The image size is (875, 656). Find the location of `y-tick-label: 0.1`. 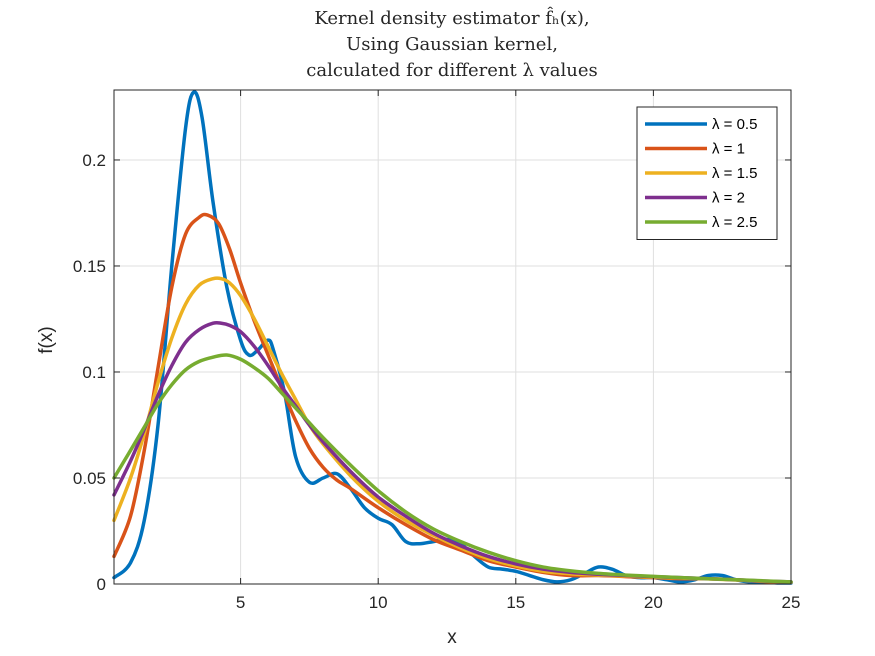

y-tick-label: 0.1 is located at coordinates (94, 372).